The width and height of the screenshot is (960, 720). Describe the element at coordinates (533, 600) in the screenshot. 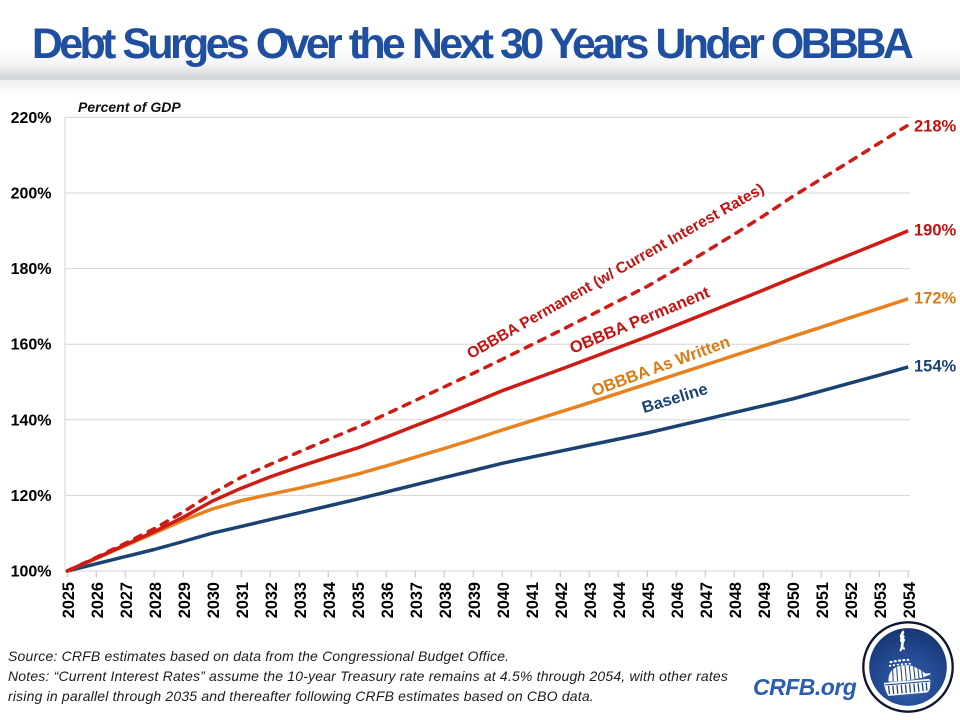

I see `x-tick-label: 2041` at that location.